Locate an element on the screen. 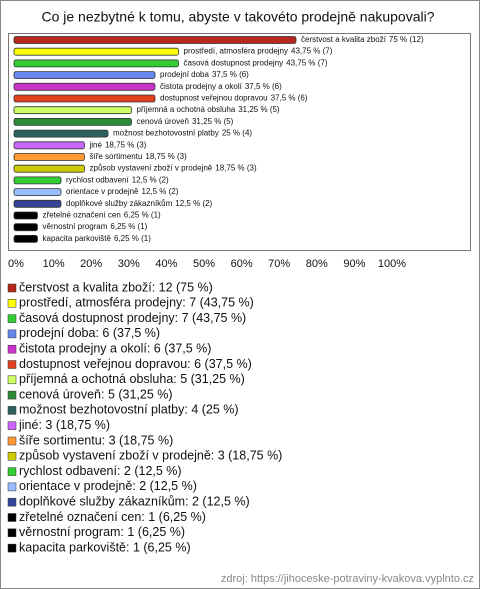 This screenshot has height=589, width=480. legend-label: věrnostní program: 1 (6,25 %) is located at coordinates (102, 532).